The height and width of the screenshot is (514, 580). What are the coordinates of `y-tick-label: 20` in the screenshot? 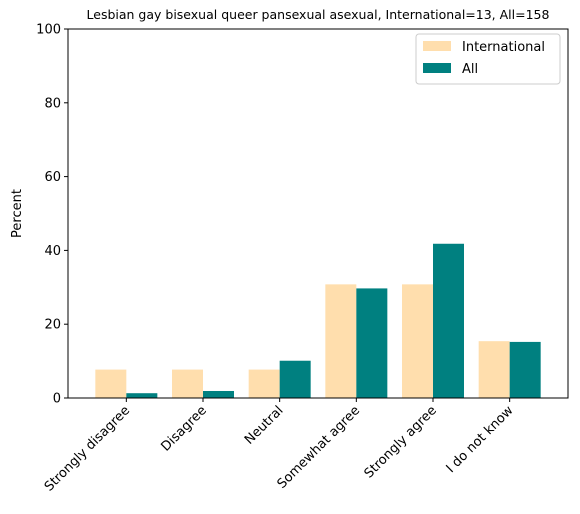 It's located at (52, 325).